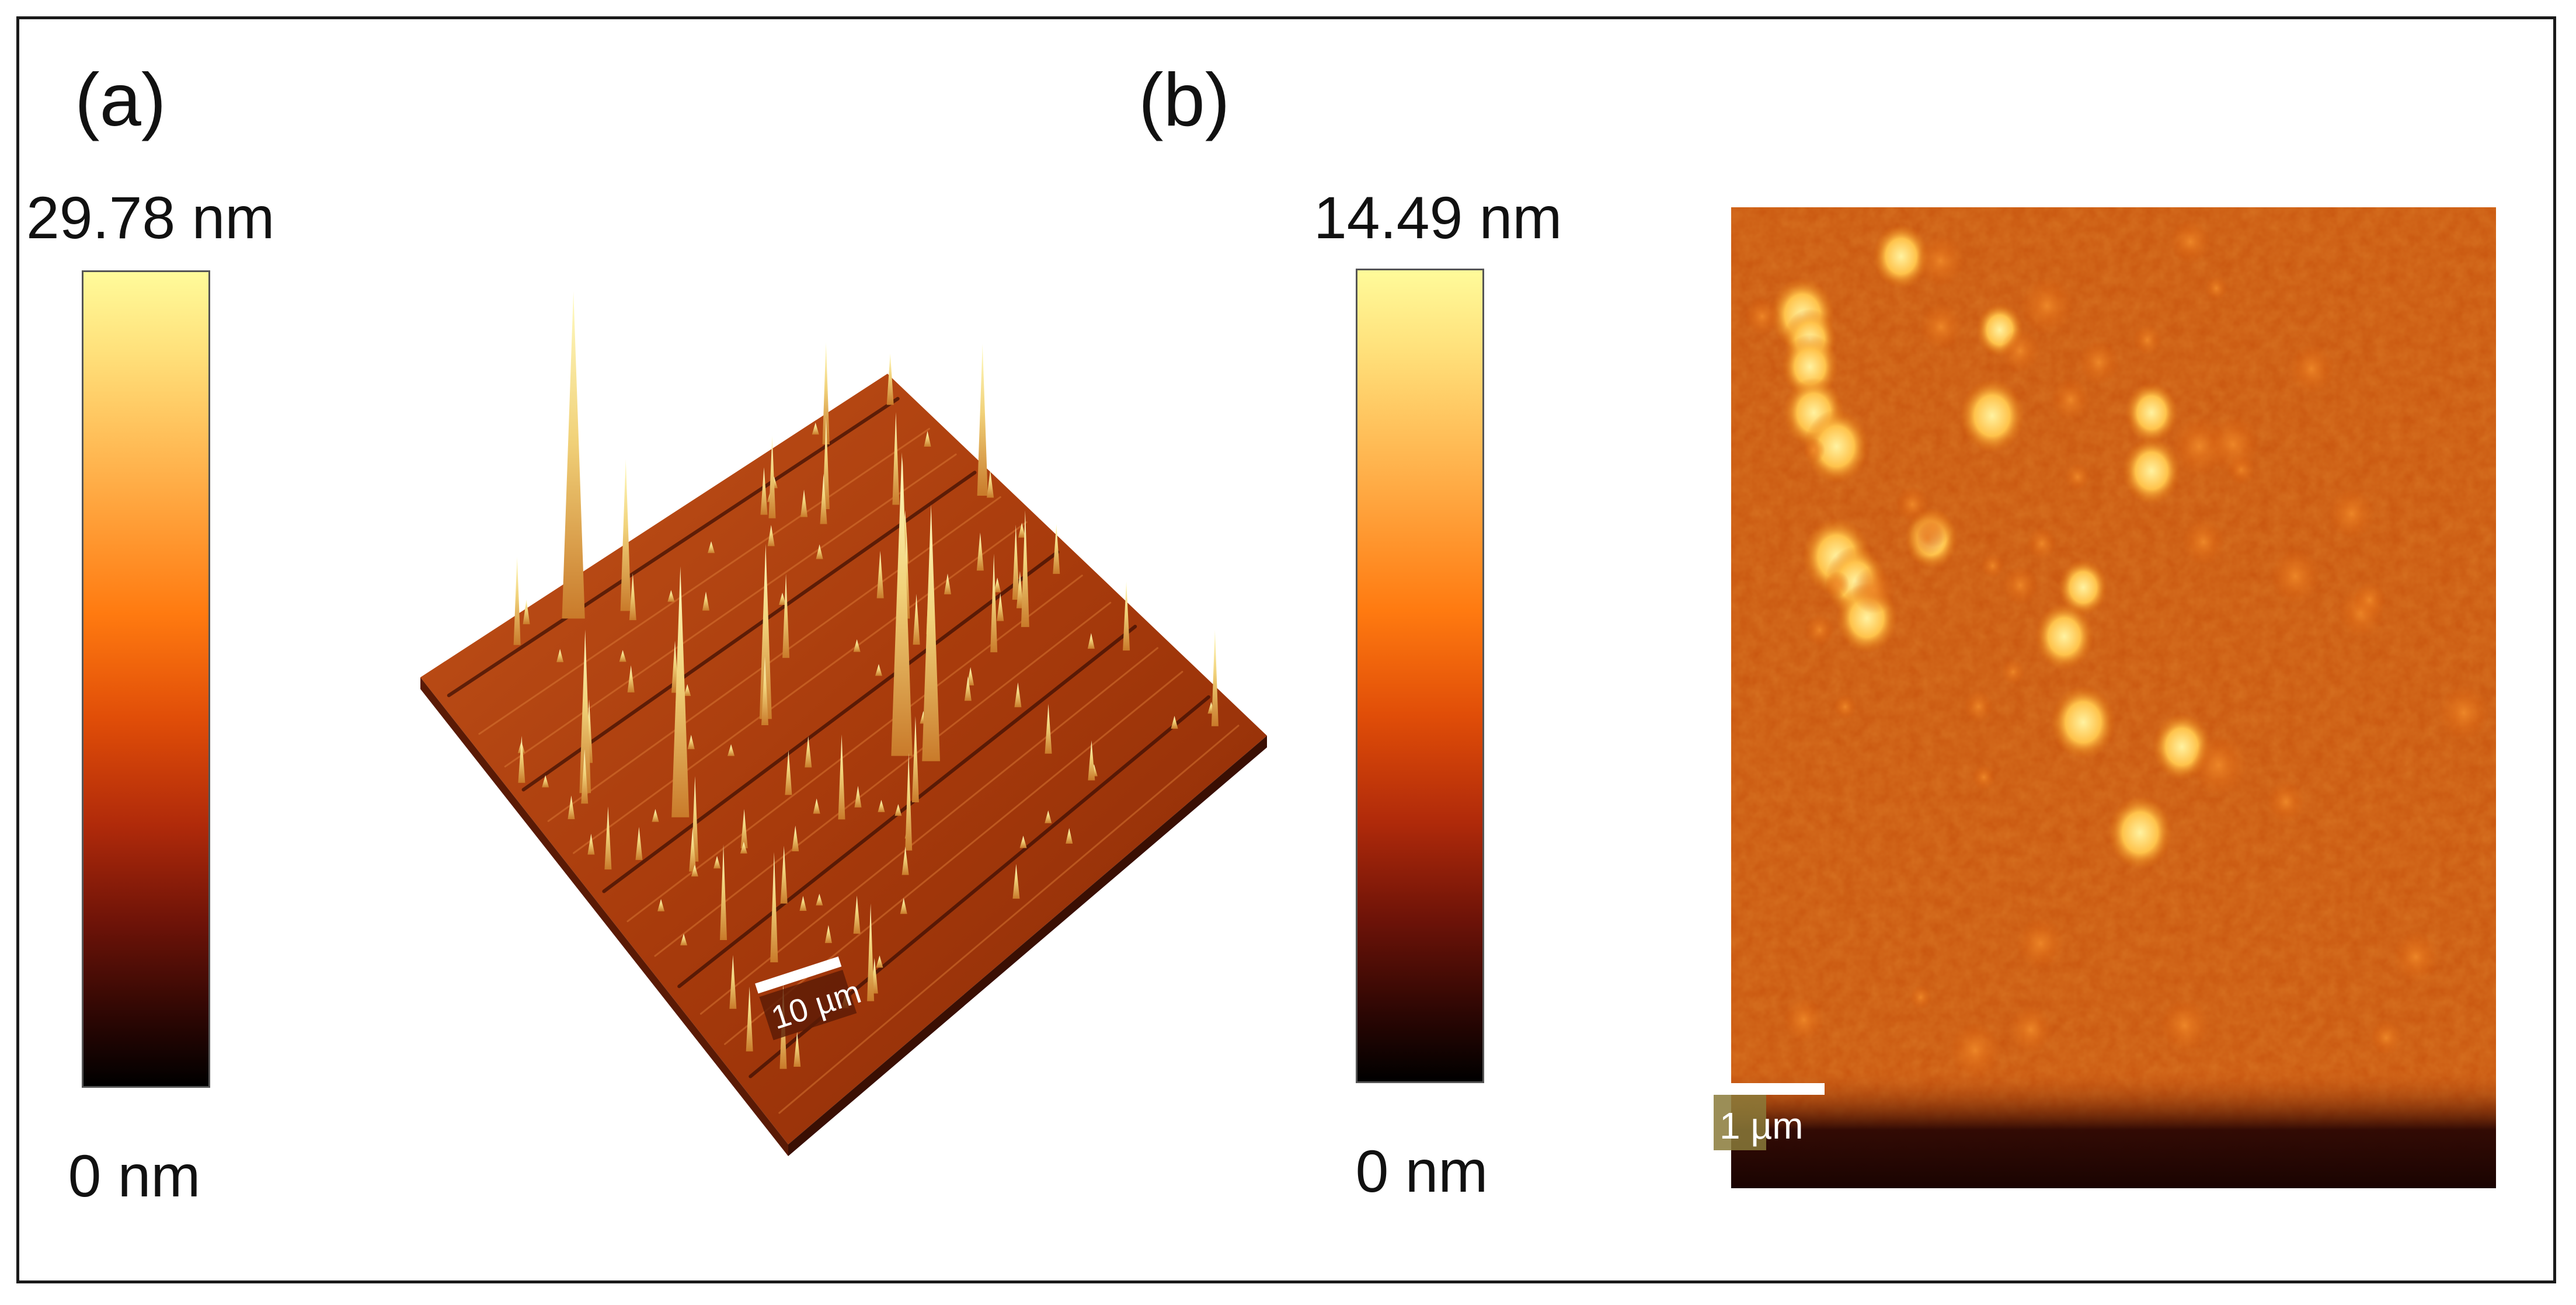 The width and height of the screenshot is (2576, 1305). Describe the element at coordinates (120, 100) in the screenshot. I see `panel-a-label: (a)` at that location.